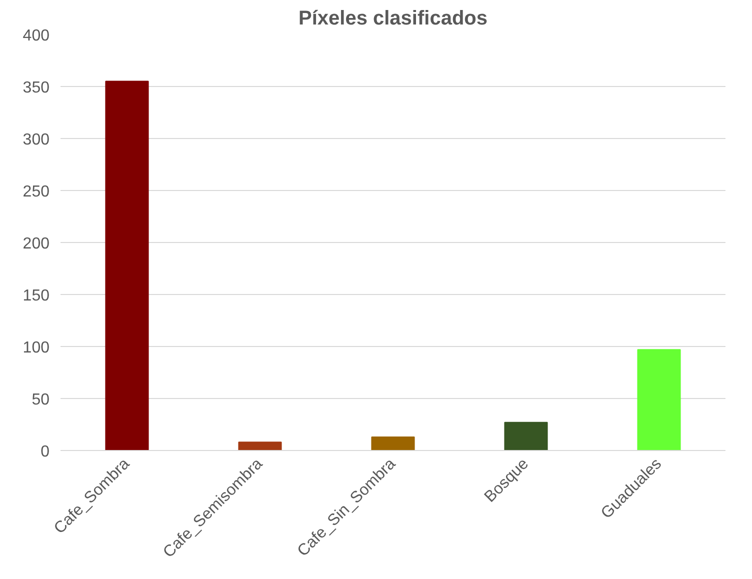 This screenshot has height=579, width=752. Describe the element at coordinates (36, 296) in the screenshot. I see `y-tick-label: 150` at that location.